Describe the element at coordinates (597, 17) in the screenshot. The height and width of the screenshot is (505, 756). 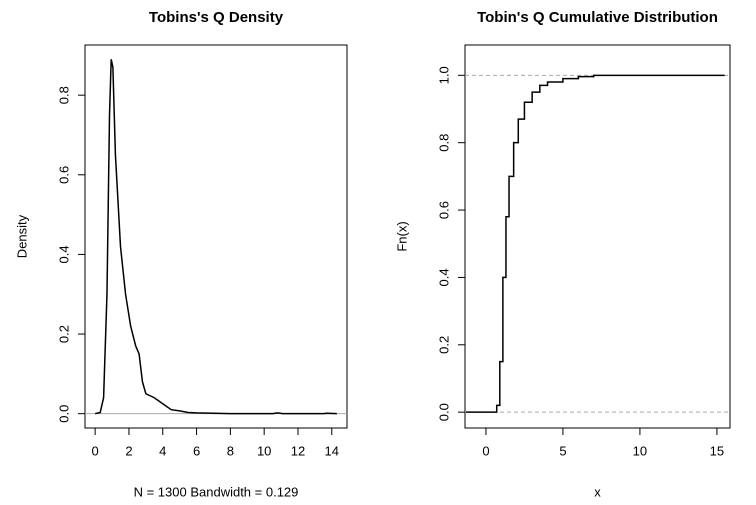
I see `chart-title: Tobin's Q Cumulative Distribution` at that location.